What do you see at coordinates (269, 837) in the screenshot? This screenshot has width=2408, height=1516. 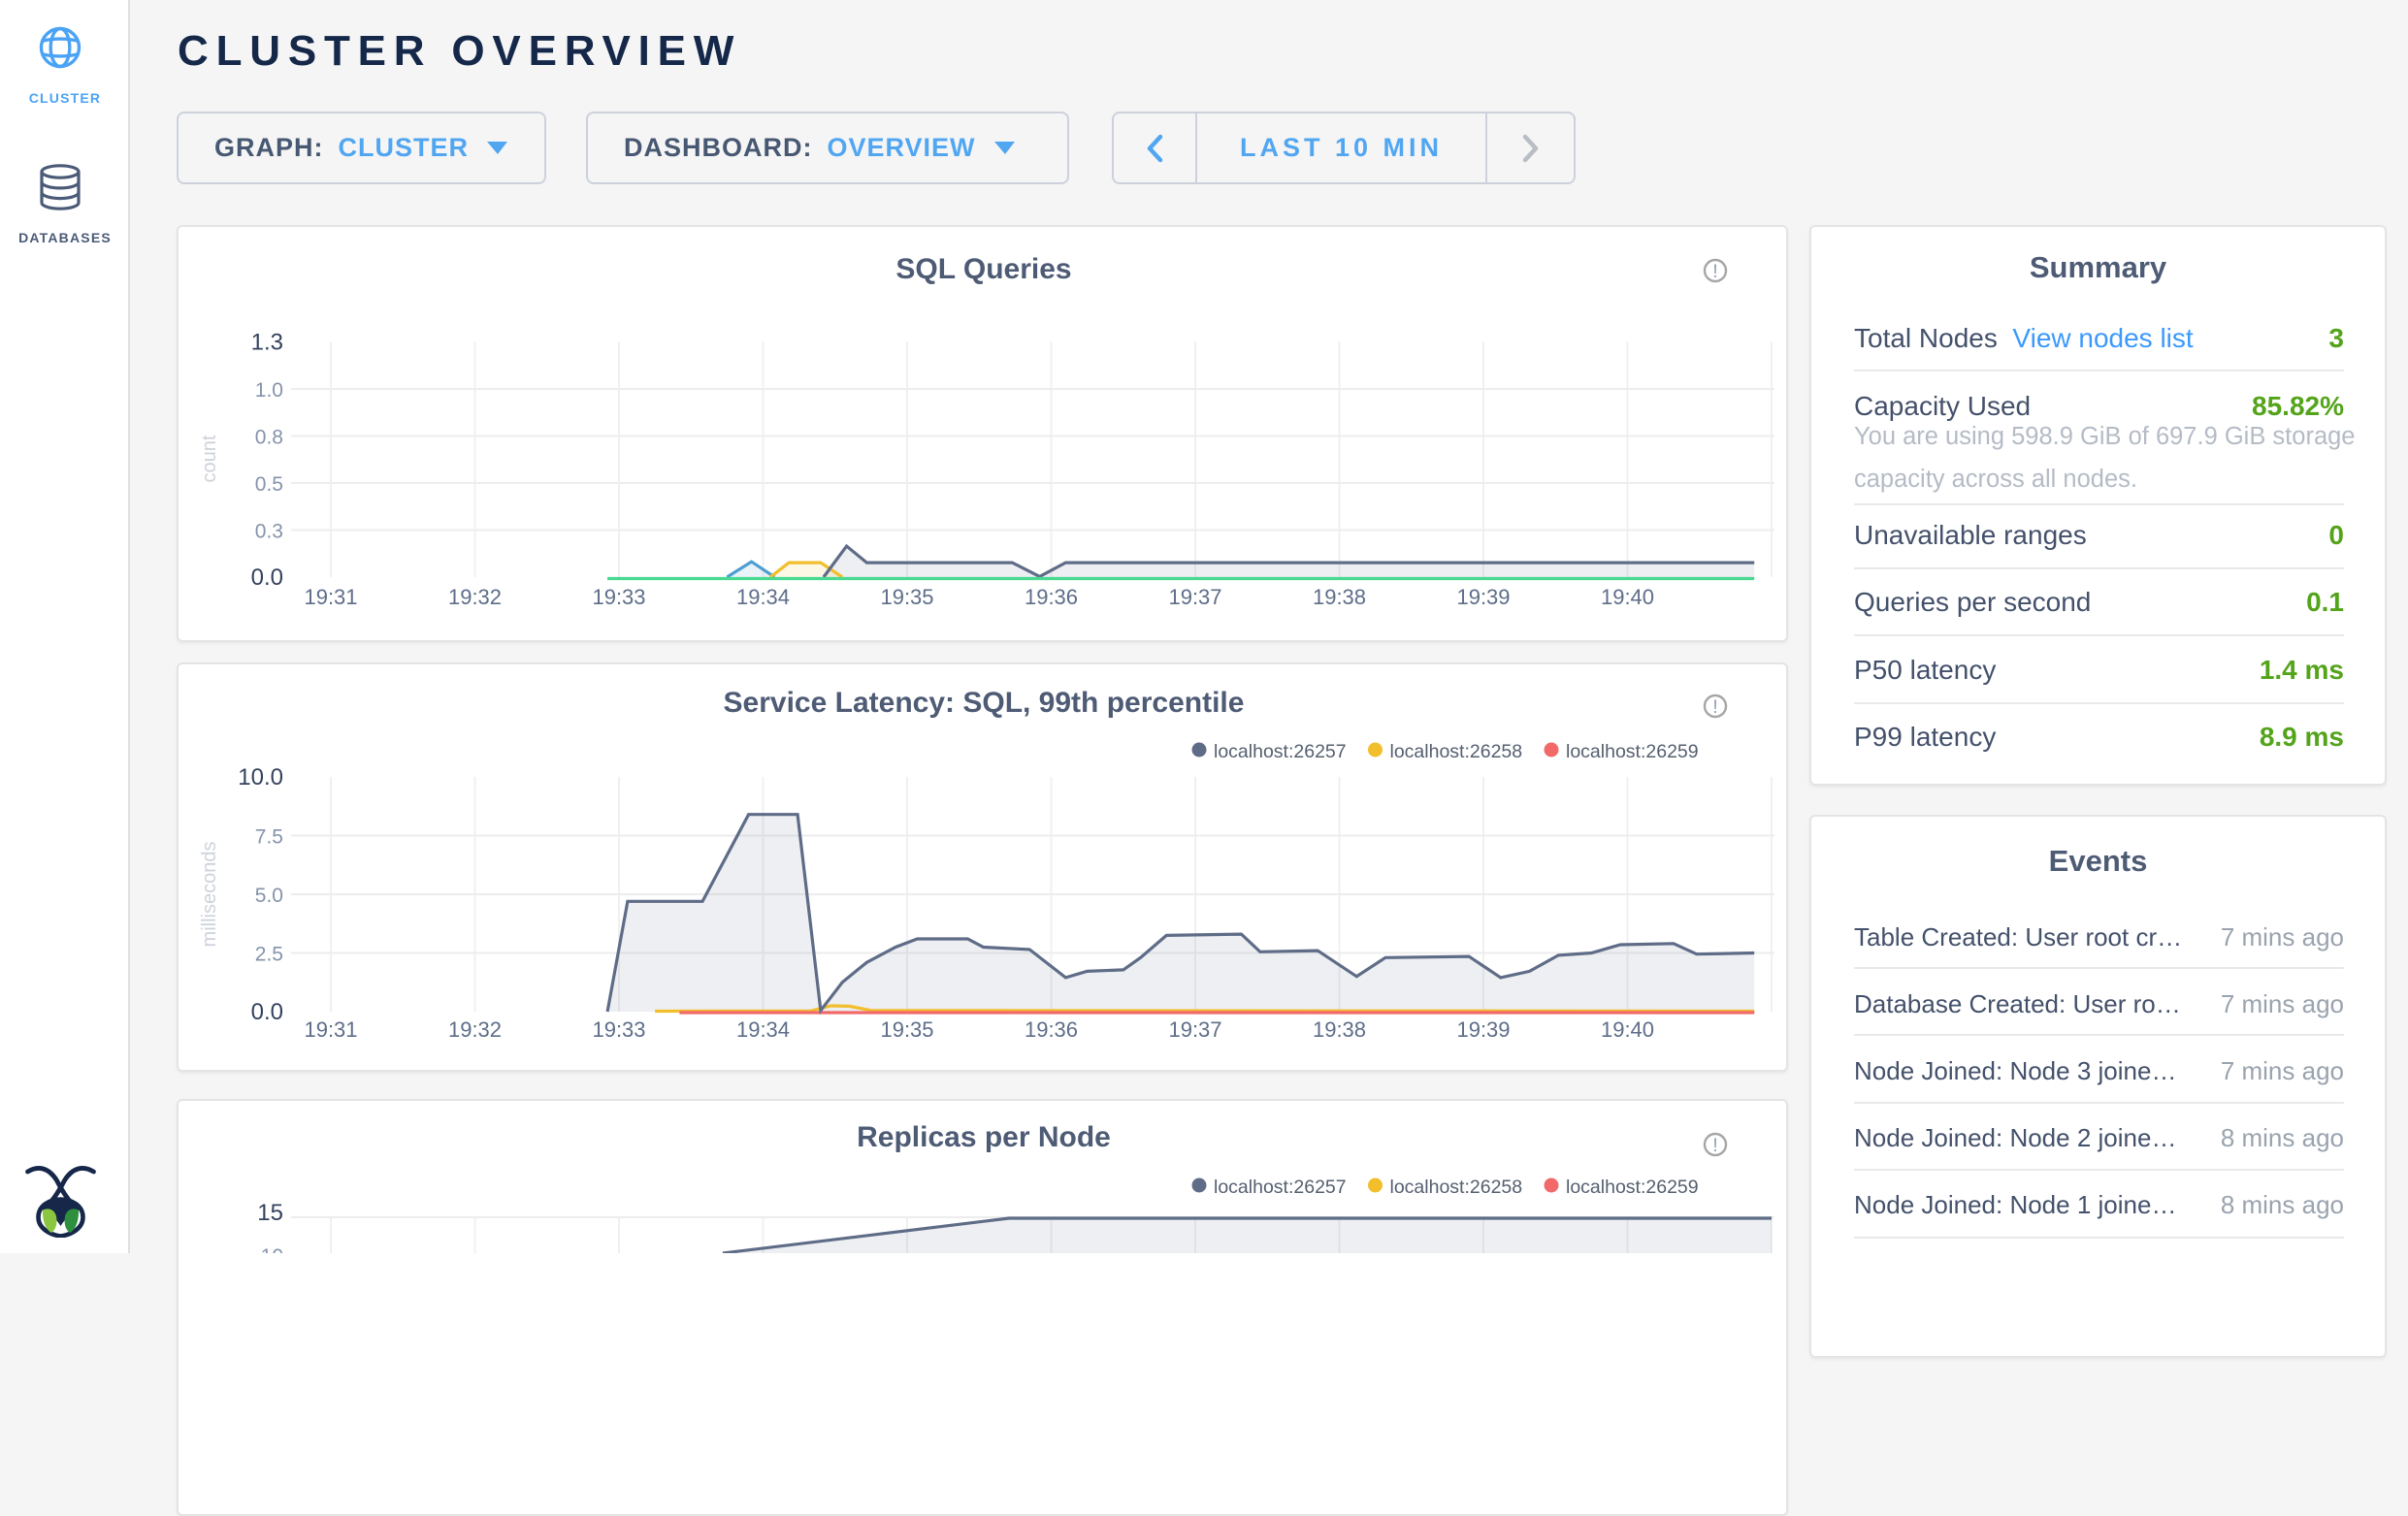 I see `svg-text: 7.5` at bounding box center [269, 837].